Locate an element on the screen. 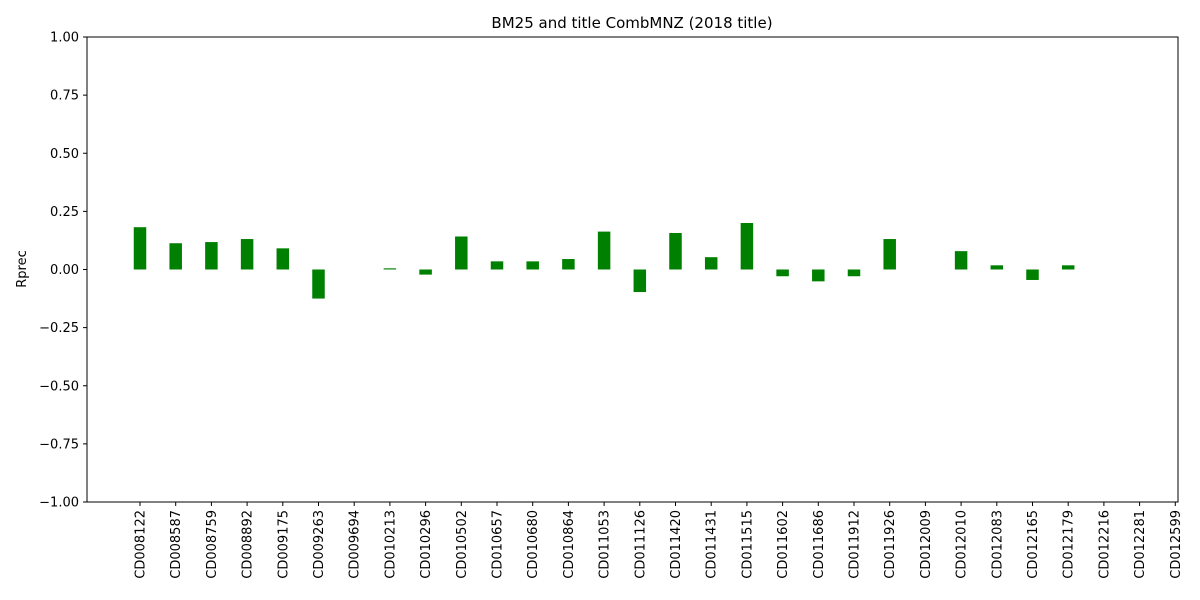 The width and height of the screenshot is (1200, 600). y-tick-label: 0.50 is located at coordinates (64, 154).